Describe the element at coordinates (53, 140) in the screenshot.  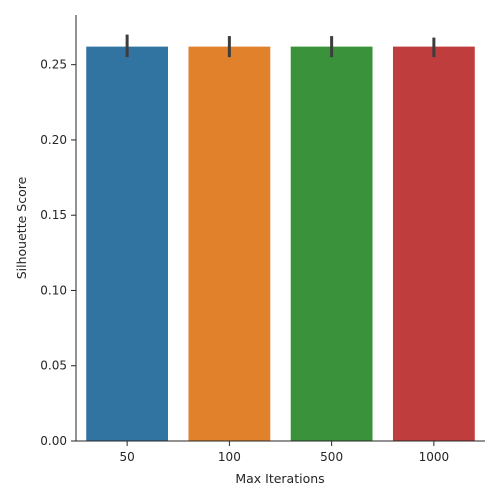
I see `y-tick-label: 0.20` at that location.